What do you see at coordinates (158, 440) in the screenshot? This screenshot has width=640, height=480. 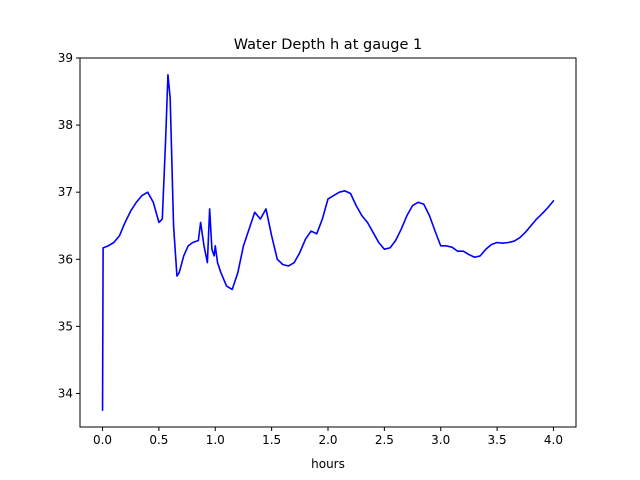 I see `x-tick-label: 0.5` at bounding box center [158, 440].